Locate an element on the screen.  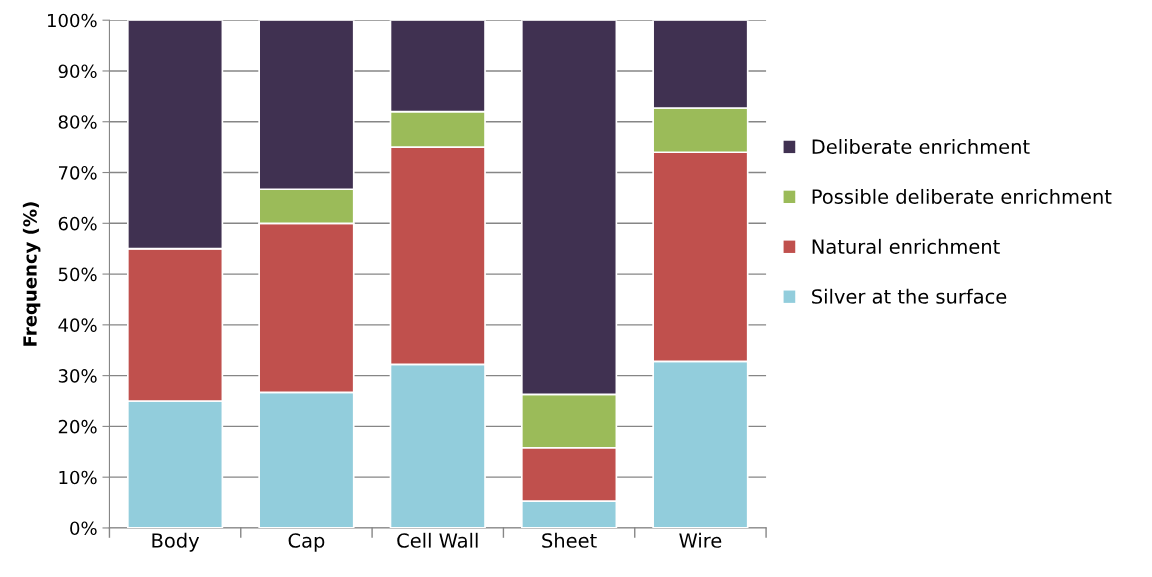
legend-label: Natural enrichment is located at coordinates (906, 246).